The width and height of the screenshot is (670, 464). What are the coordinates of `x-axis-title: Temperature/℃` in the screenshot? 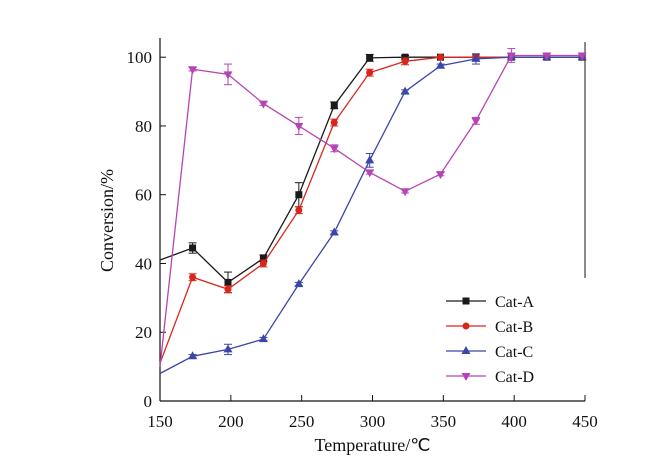 It's located at (373, 445).